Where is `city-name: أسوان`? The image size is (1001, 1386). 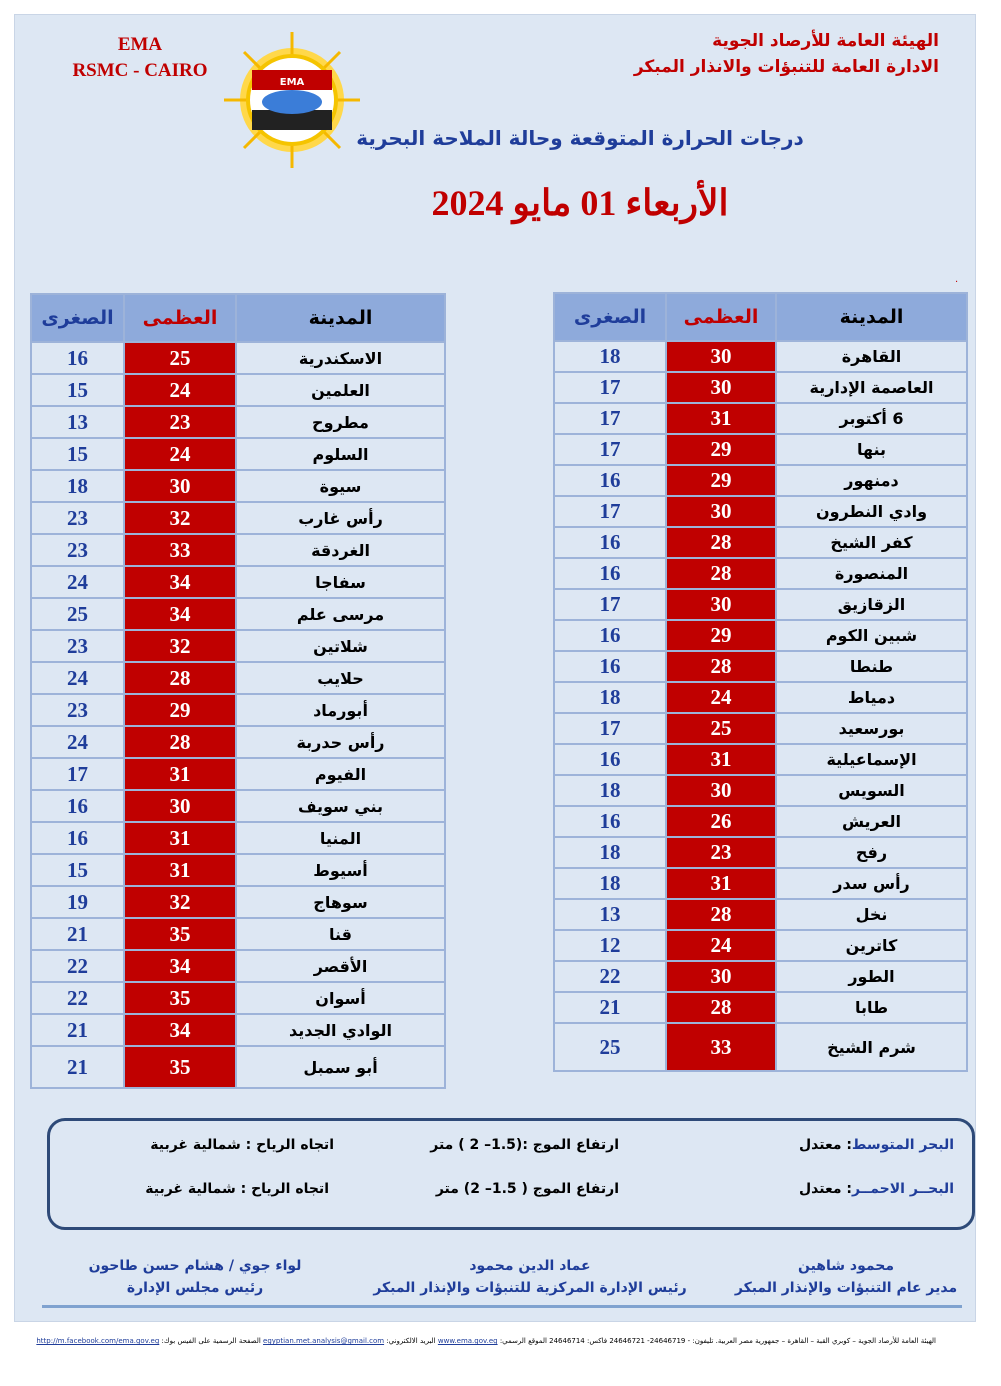
city-name: أسوان is located at coordinates (340, 998).